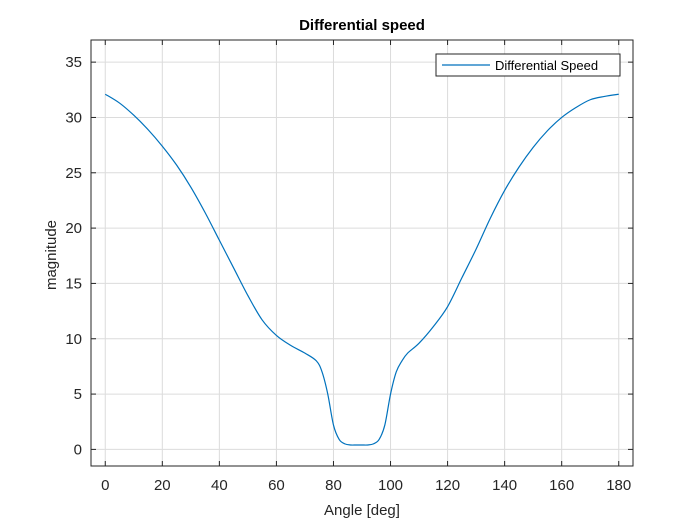  Describe the element at coordinates (105, 485) in the screenshot. I see `x-tick-label: 0` at that location.